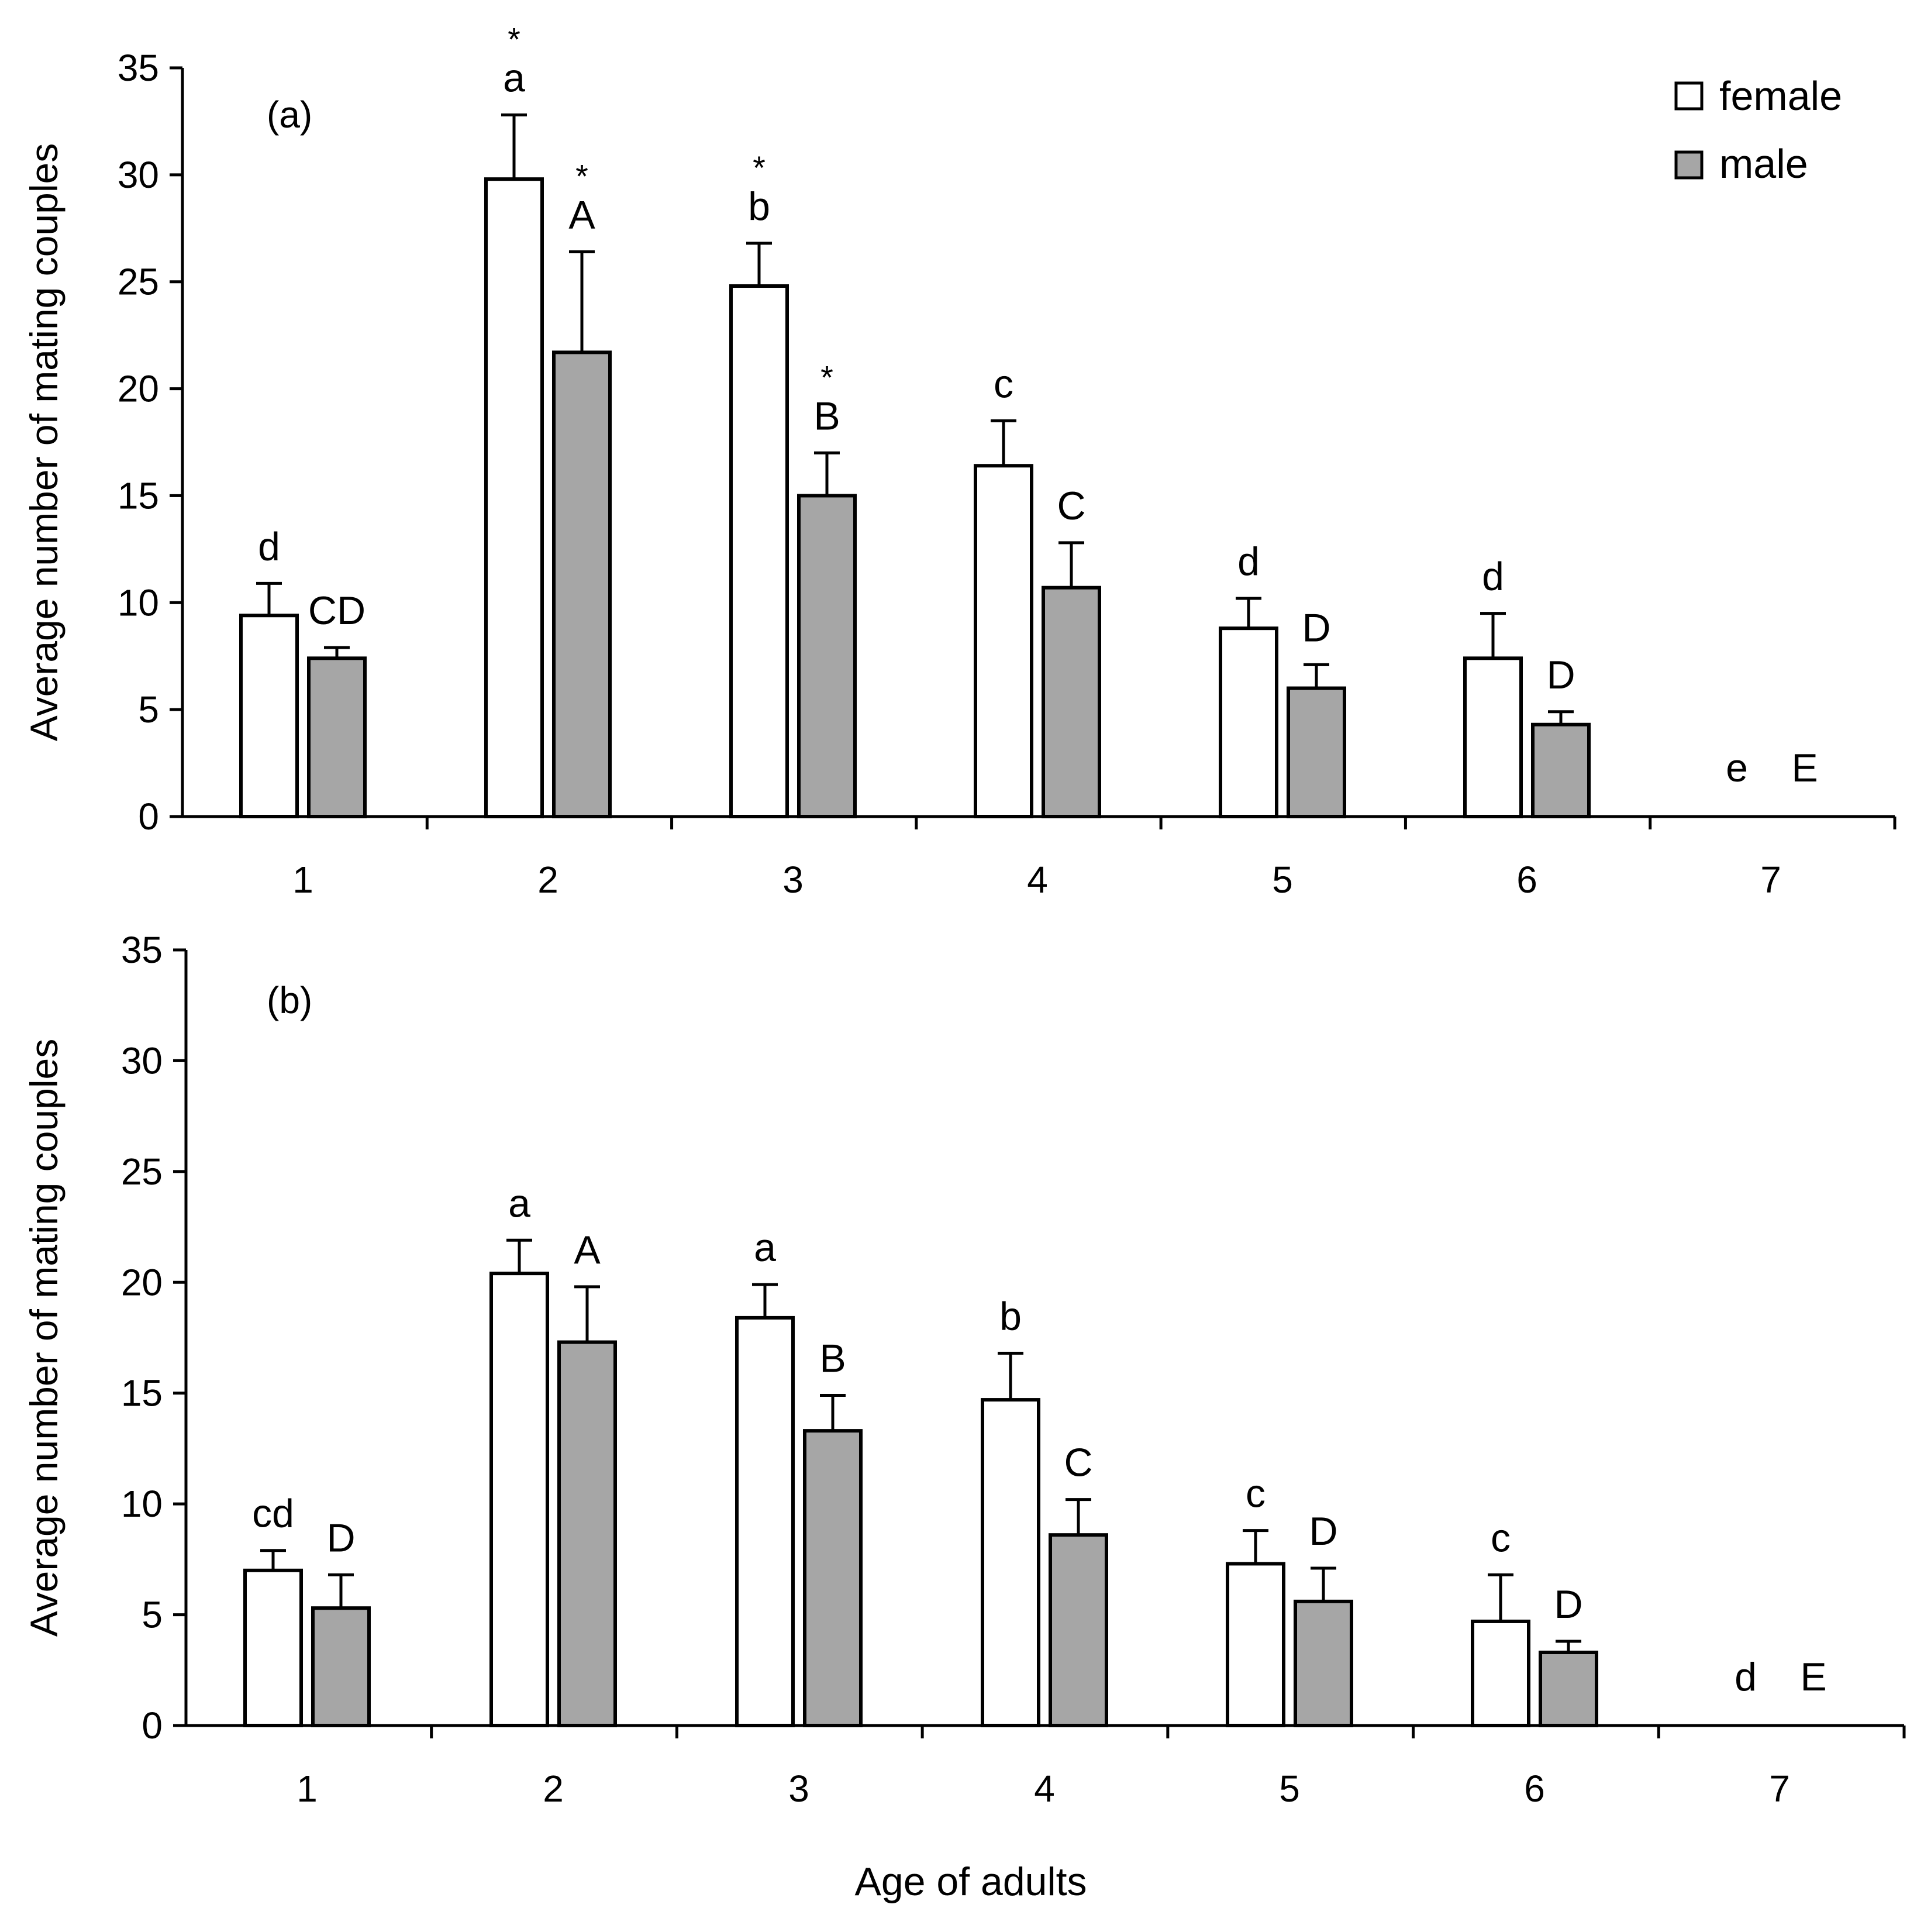 The width and height of the screenshot is (1924, 1932). I want to click on x-axis-label: Age of adults, so click(971, 1881).